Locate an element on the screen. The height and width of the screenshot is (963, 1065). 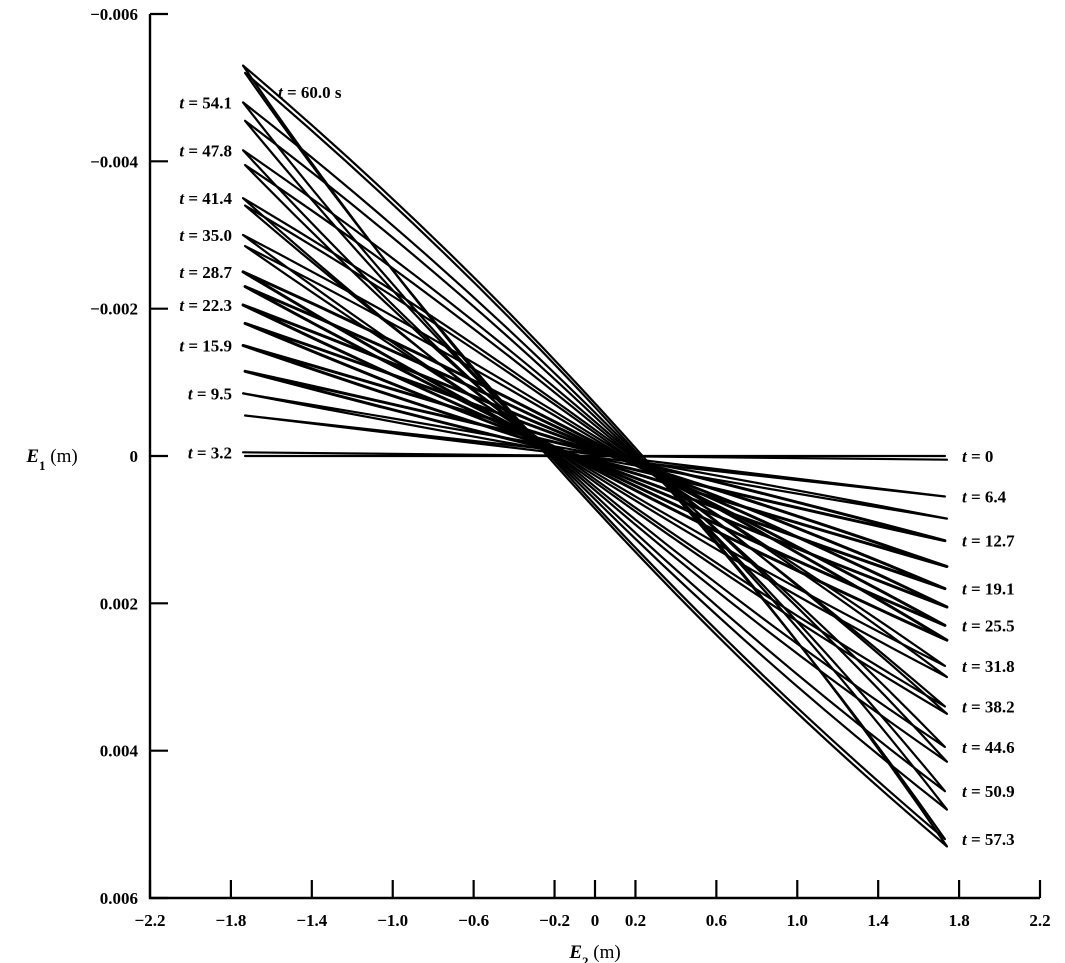
x-tick-label: 0.6 is located at coordinates (716, 920).